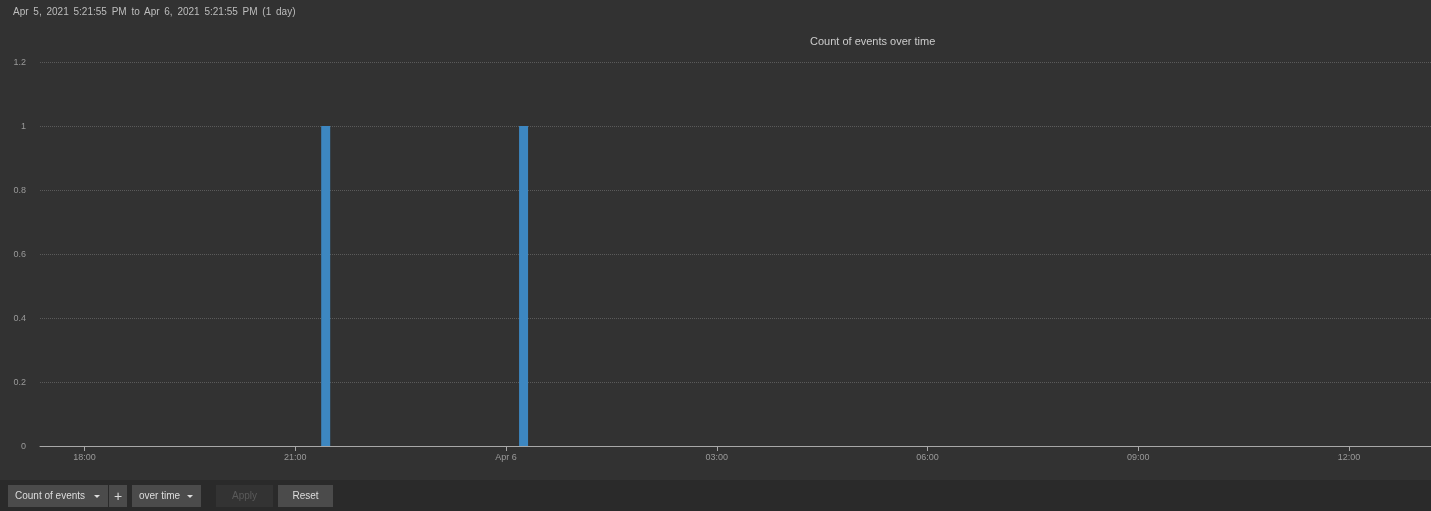  Describe the element at coordinates (295, 456) in the screenshot. I see `x-tick-label: 21:00` at that location.